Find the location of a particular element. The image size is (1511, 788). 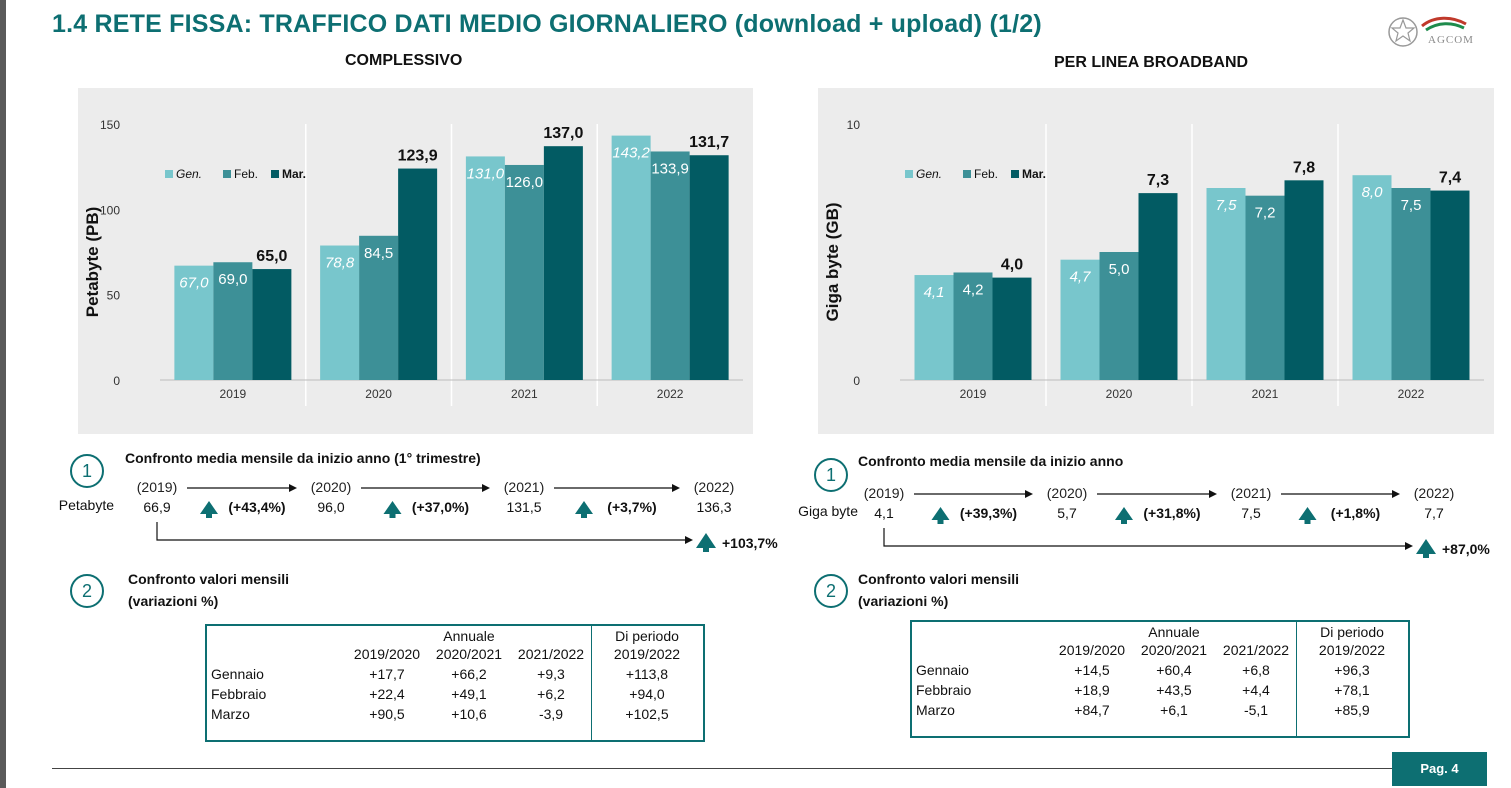

data-label: 5,0 is located at coordinates (1119, 269).